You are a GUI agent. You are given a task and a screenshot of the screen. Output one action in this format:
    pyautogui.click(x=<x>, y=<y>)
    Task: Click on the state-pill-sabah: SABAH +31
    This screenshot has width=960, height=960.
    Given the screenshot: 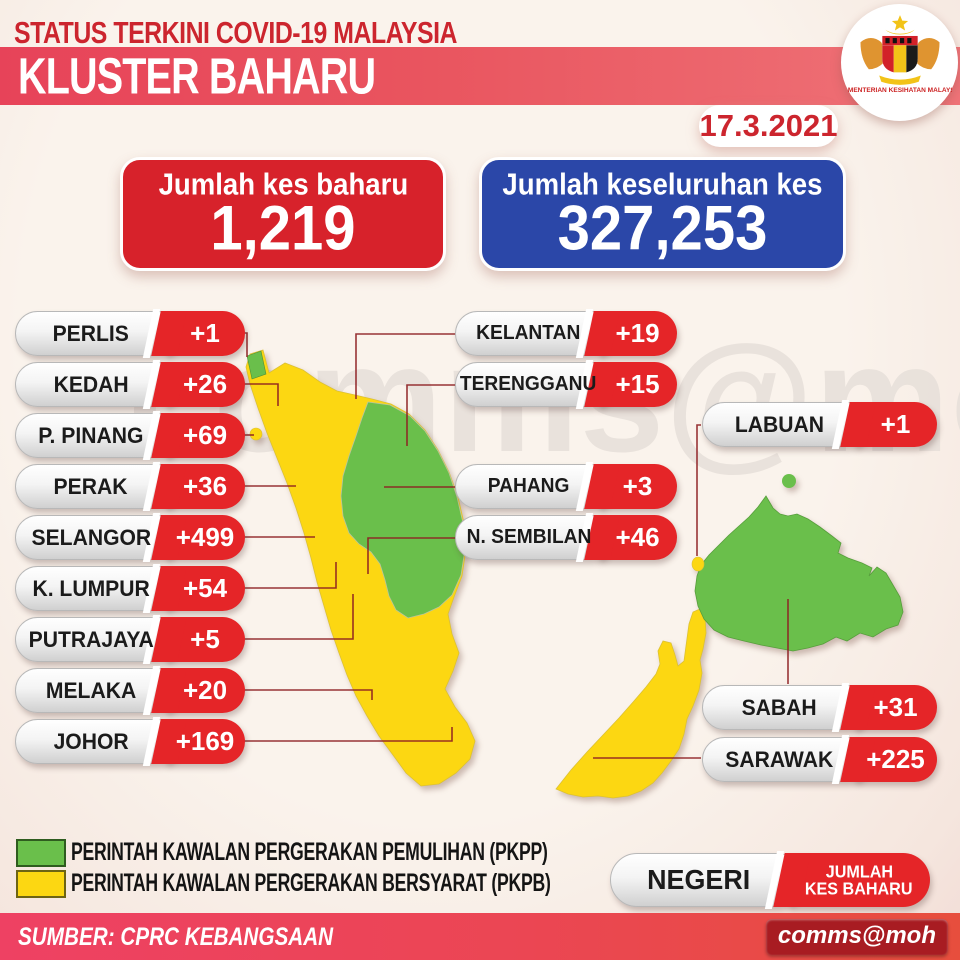 What is the action you would take?
    pyautogui.click(x=819, y=707)
    